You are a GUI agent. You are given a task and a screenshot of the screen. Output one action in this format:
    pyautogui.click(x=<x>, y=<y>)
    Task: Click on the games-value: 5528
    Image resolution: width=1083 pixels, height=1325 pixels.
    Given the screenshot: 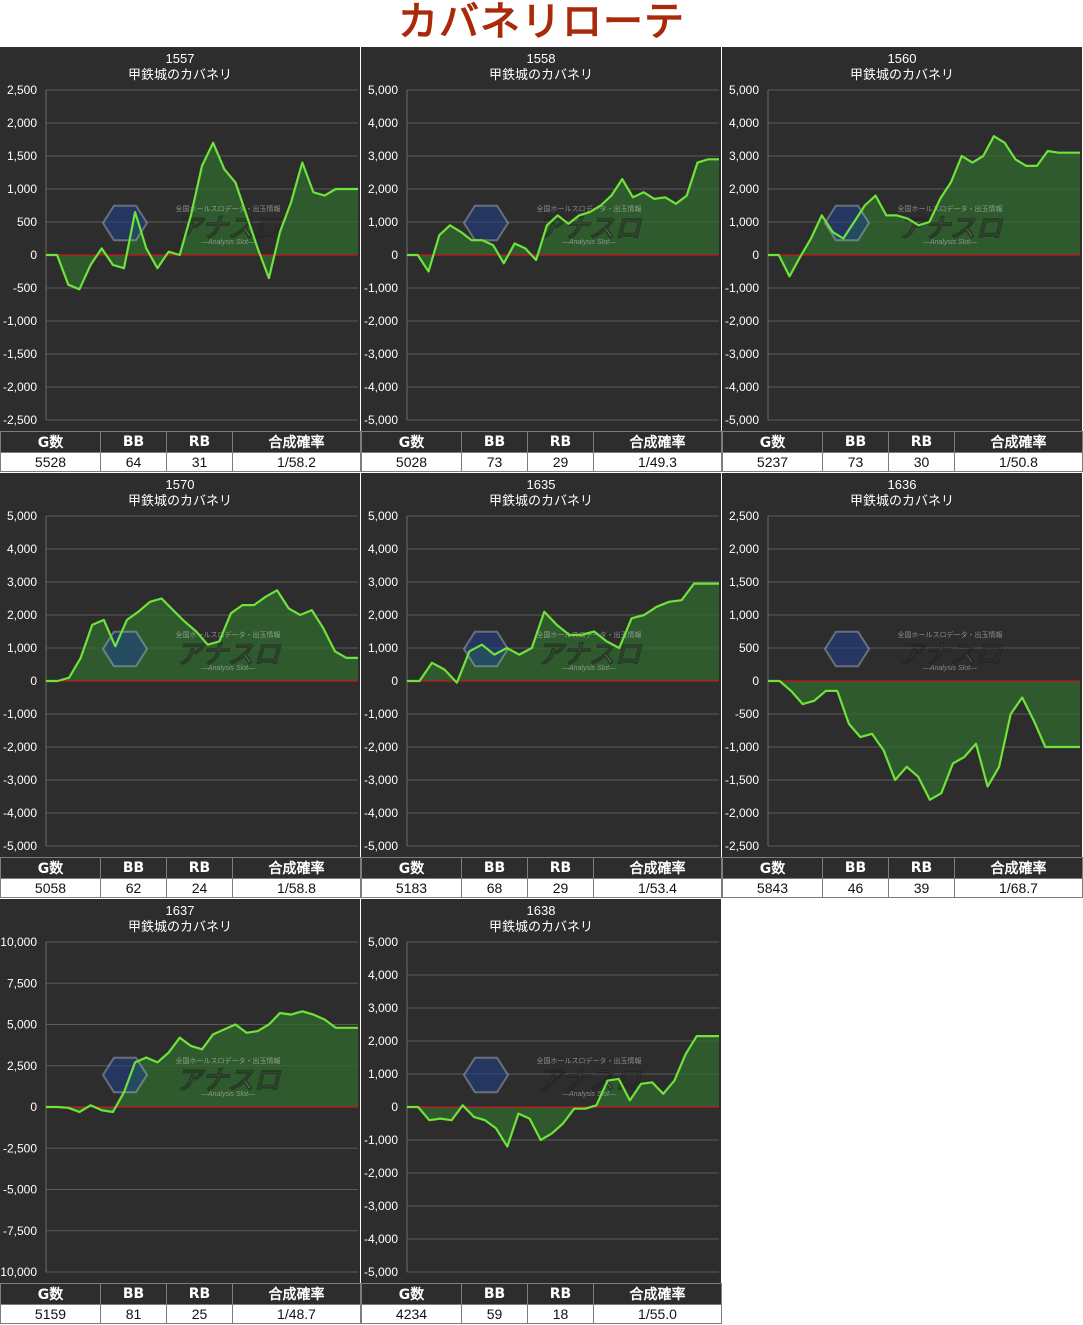 What is the action you would take?
    pyautogui.click(x=50, y=462)
    